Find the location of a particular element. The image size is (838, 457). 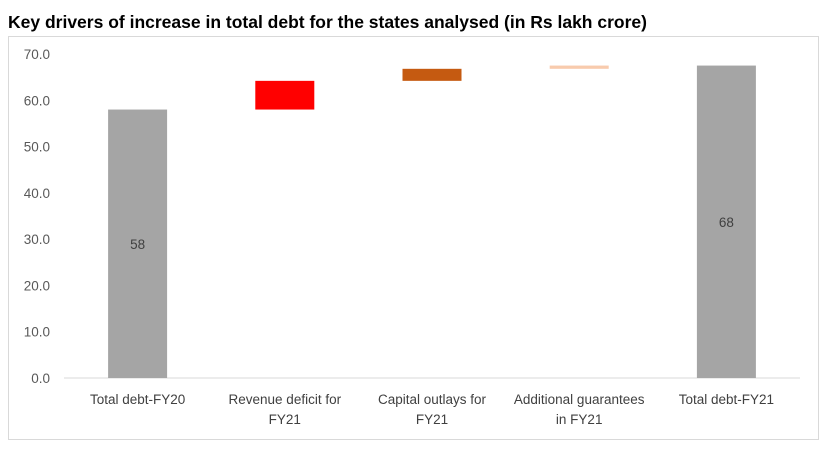

bar-data-label: 58 is located at coordinates (137, 244).